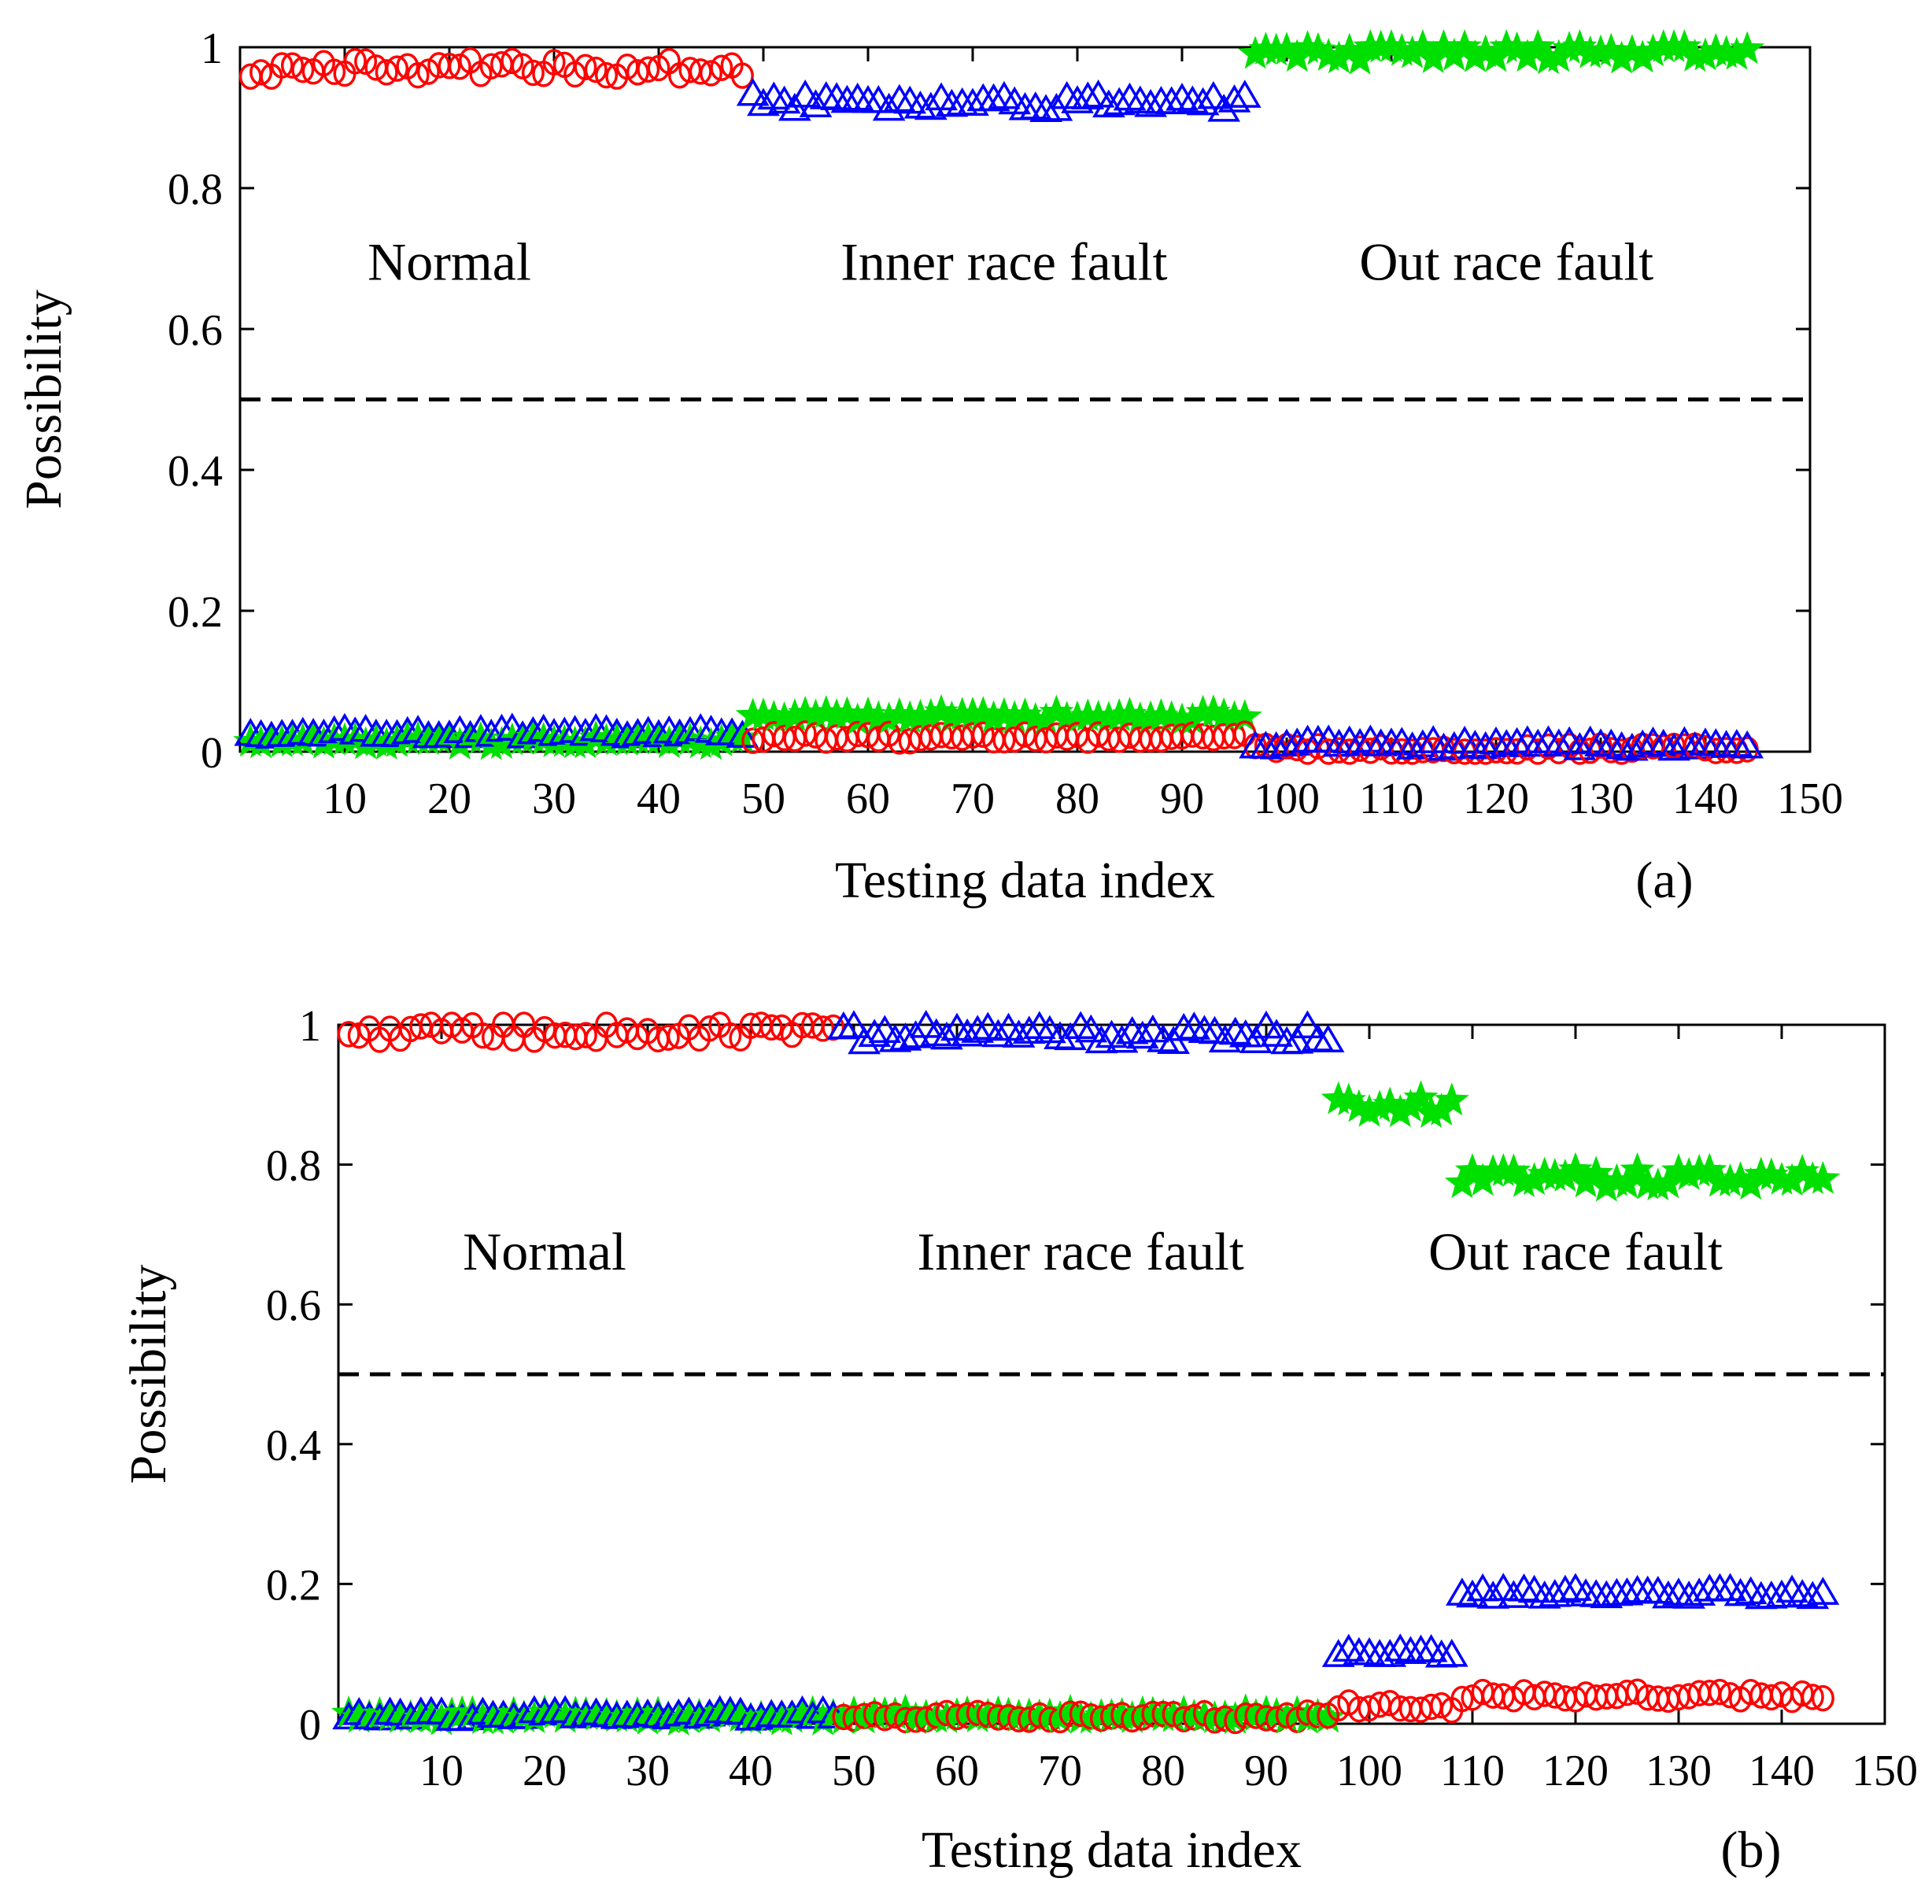 This screenshot has width=1932, height=1904. What do you see at coordinates (1287, 799) in the screenshot?
I see `x-tick-label: 100` at bounding box center [1287, 799].